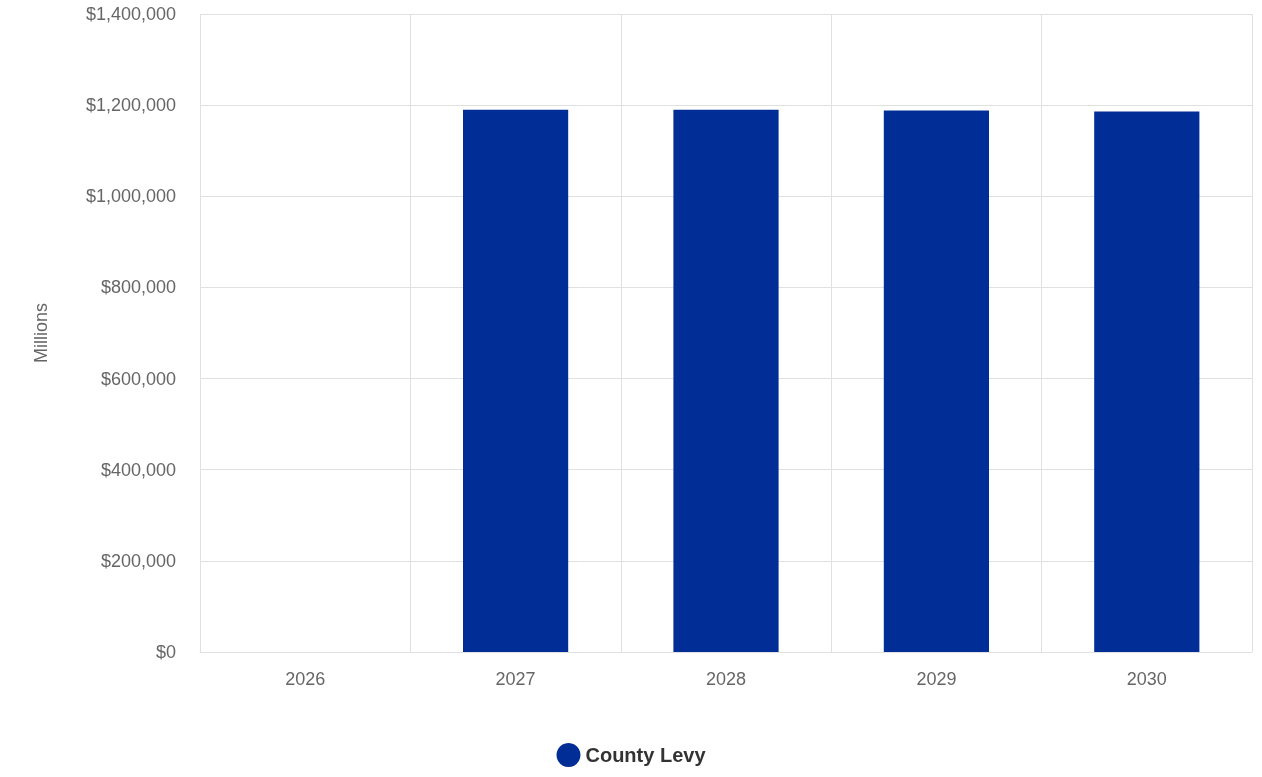 The image size is (1262, 777). What do you see at coordinates (41, 333) in the screenshot?
I see `y-axis-title: Millions` at bounding box center [41, 333].